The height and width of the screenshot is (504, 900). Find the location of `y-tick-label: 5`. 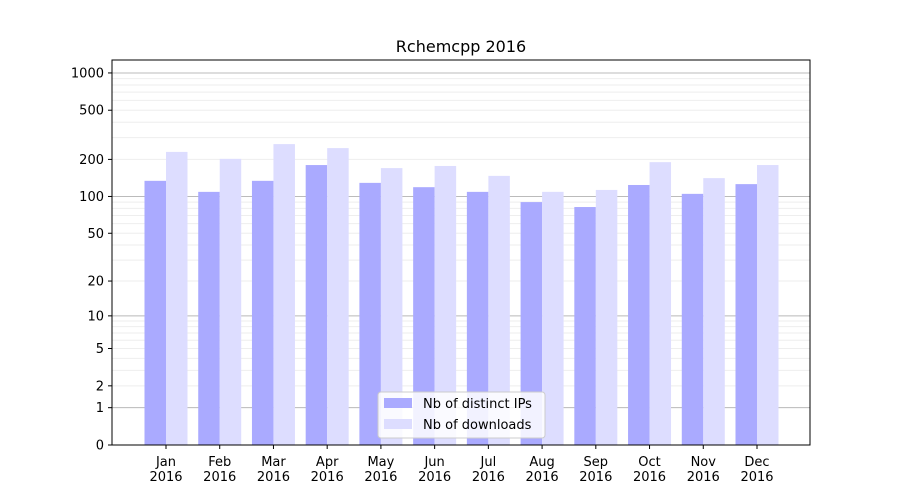

y-tick-label: 5 is located at coordinates (100, 349).